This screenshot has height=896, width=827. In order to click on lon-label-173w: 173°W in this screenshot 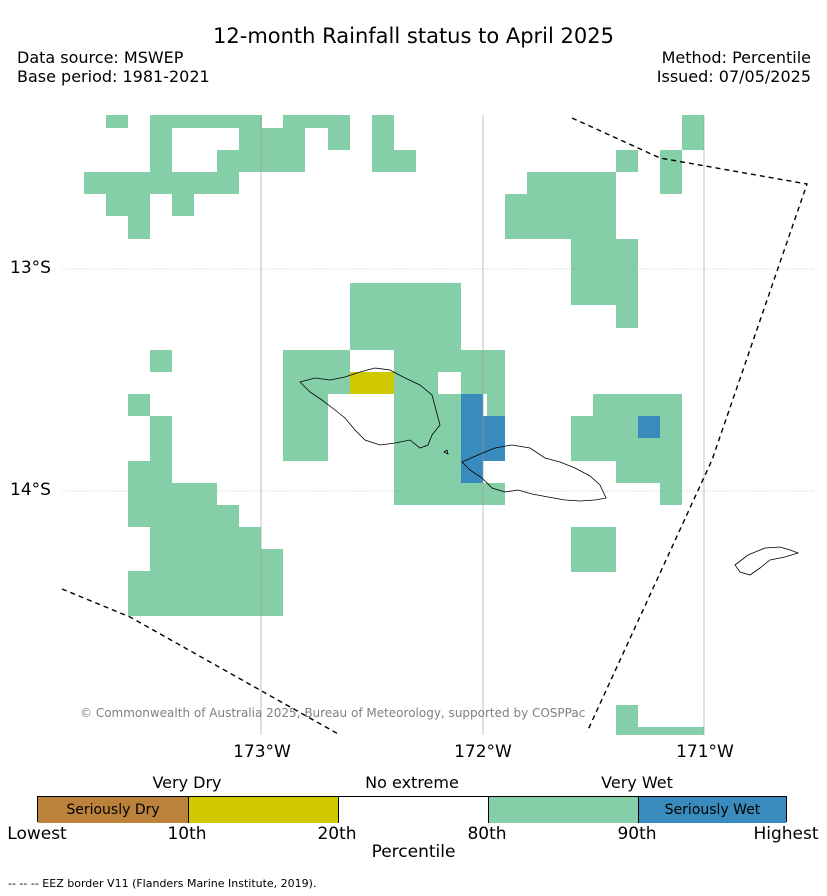, I will do `click(262, 752)`.